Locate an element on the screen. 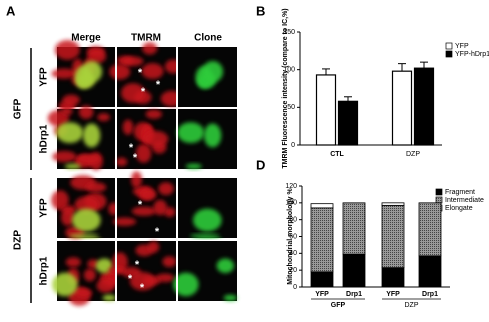 The height and width of the screenshot is (322, 489). y-axis-label: Mitochondrial morphology % is located at coordinates (290, 236).